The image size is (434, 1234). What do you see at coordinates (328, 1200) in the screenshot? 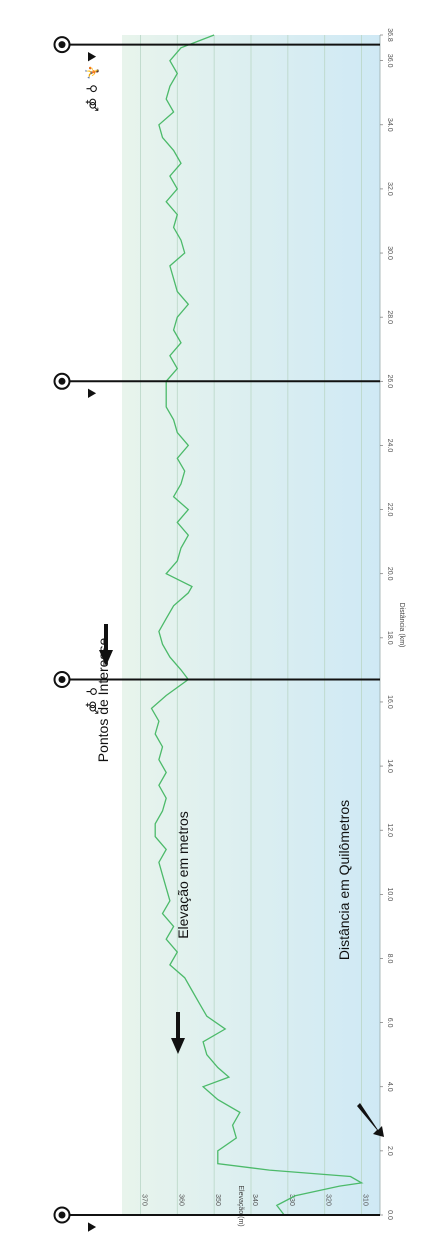
I see `y-tick-label: 320` at bounding box center [328, 1200].